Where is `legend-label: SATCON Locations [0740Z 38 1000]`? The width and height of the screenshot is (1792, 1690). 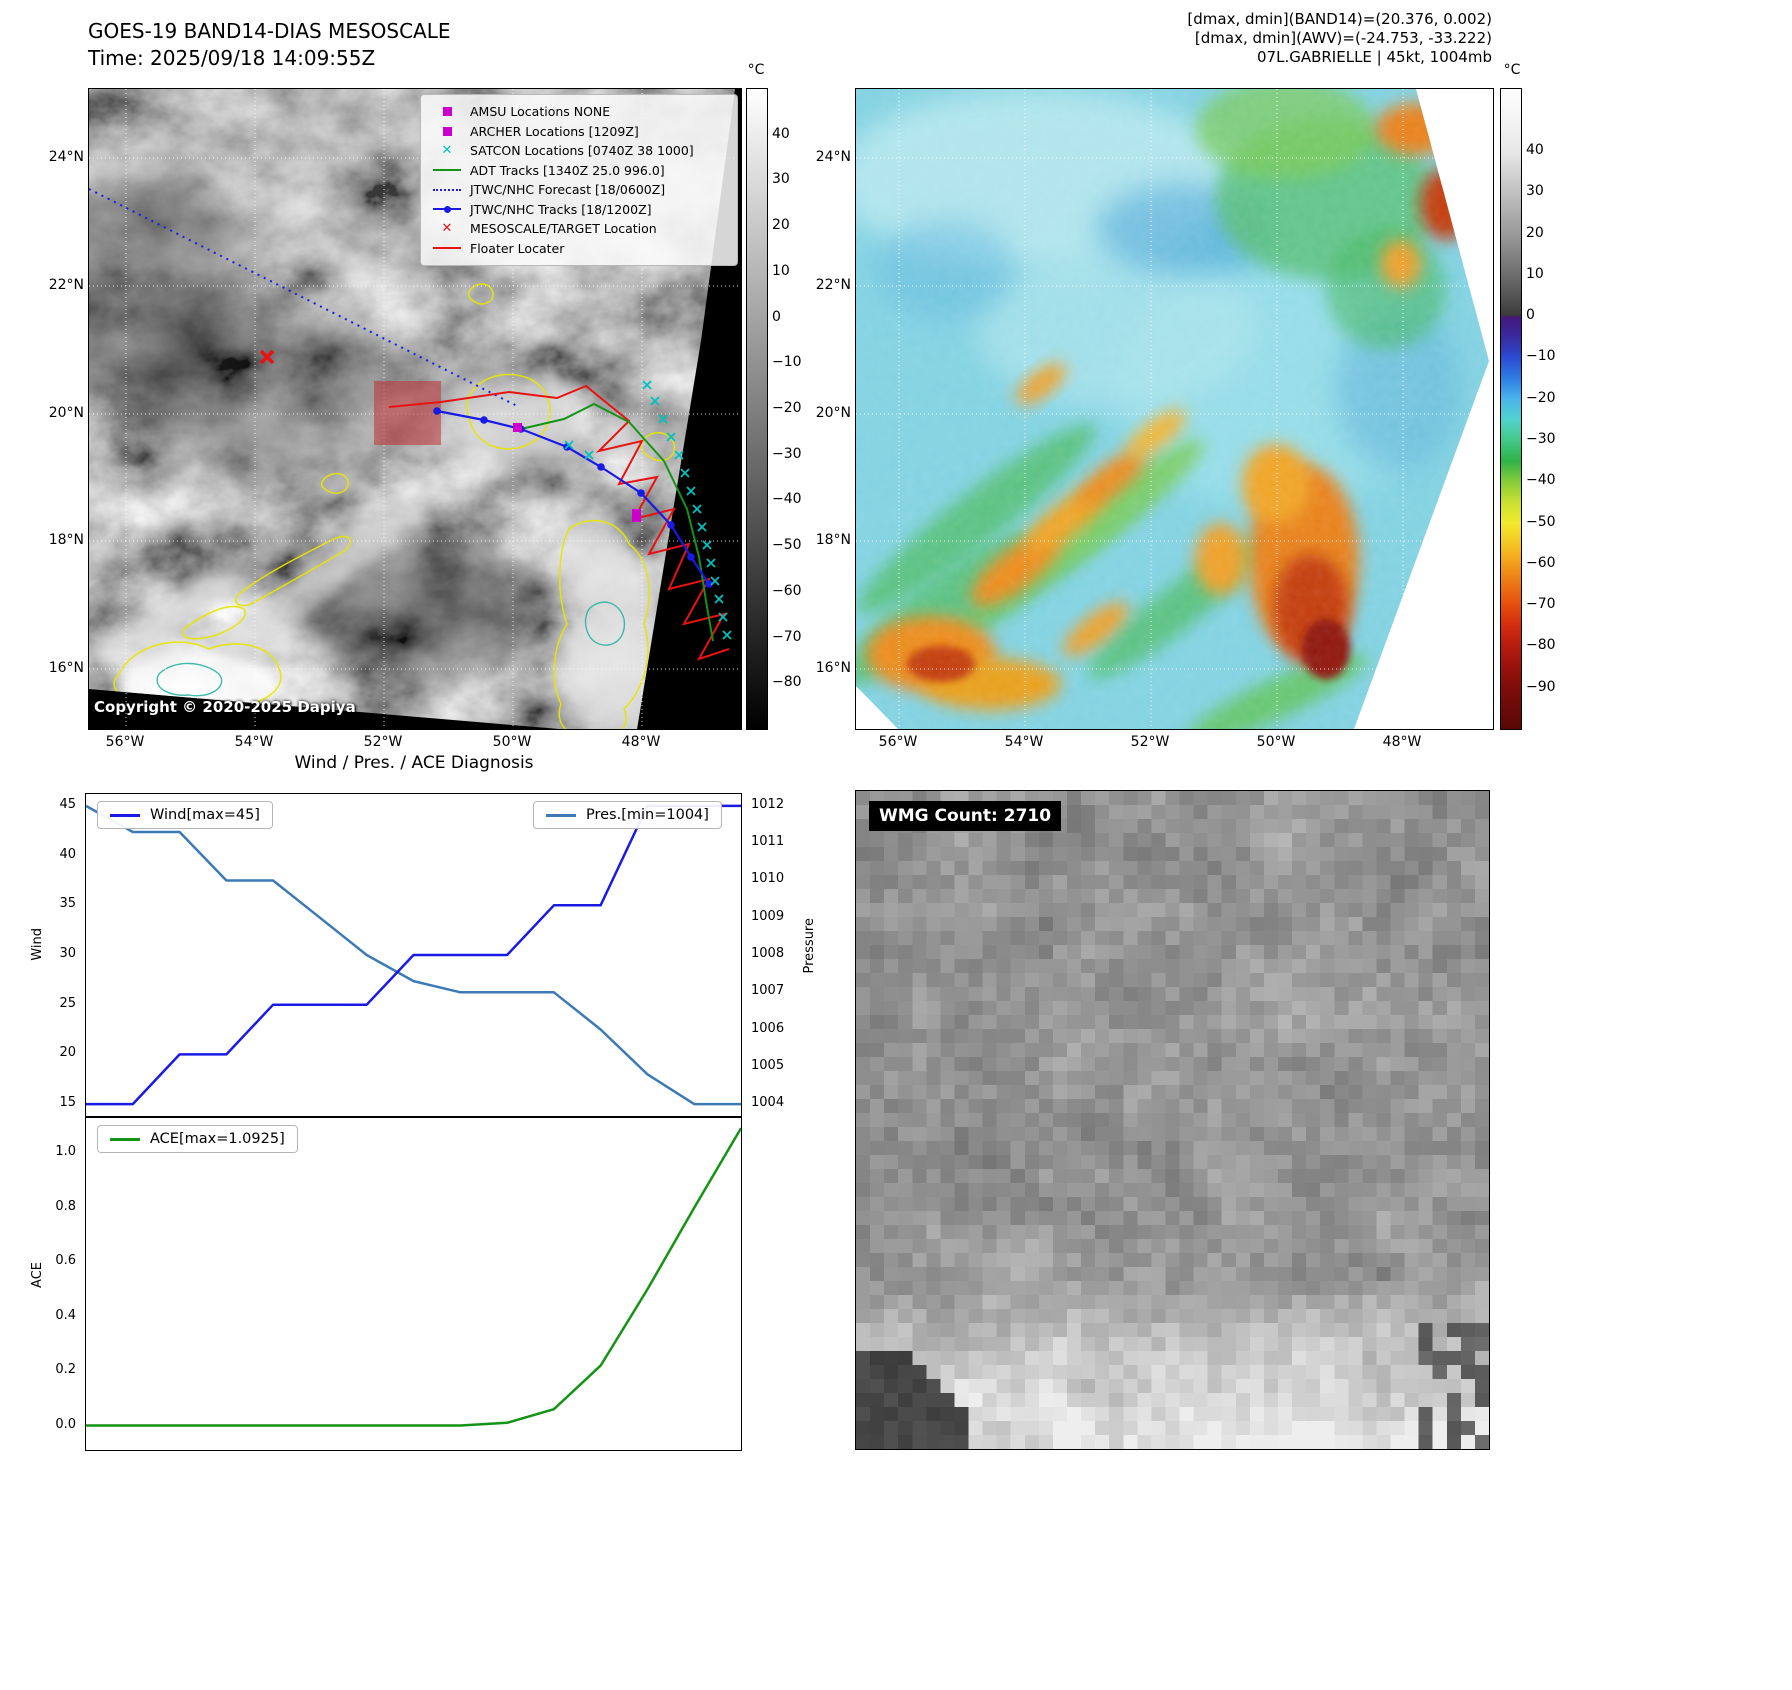
legend-label: SATCON Locations [0740Z 38 1000] is located at coordinates (582, 151).